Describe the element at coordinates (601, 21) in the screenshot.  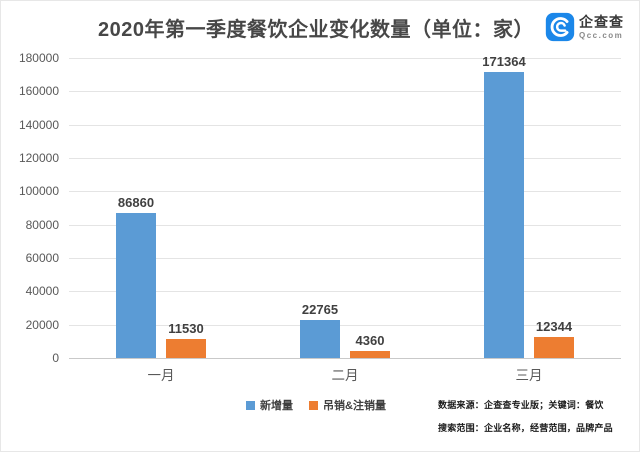
I see `logo-brand: 企查查` at that location.